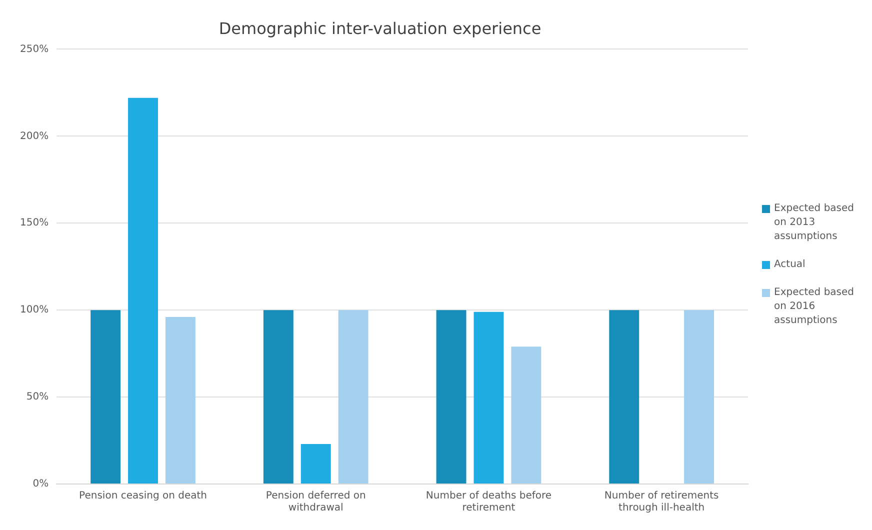 This screenshot has width=872, height=530. I want to click on x-tick-label: Pension deferred on withdrawal, so click(316, 502).